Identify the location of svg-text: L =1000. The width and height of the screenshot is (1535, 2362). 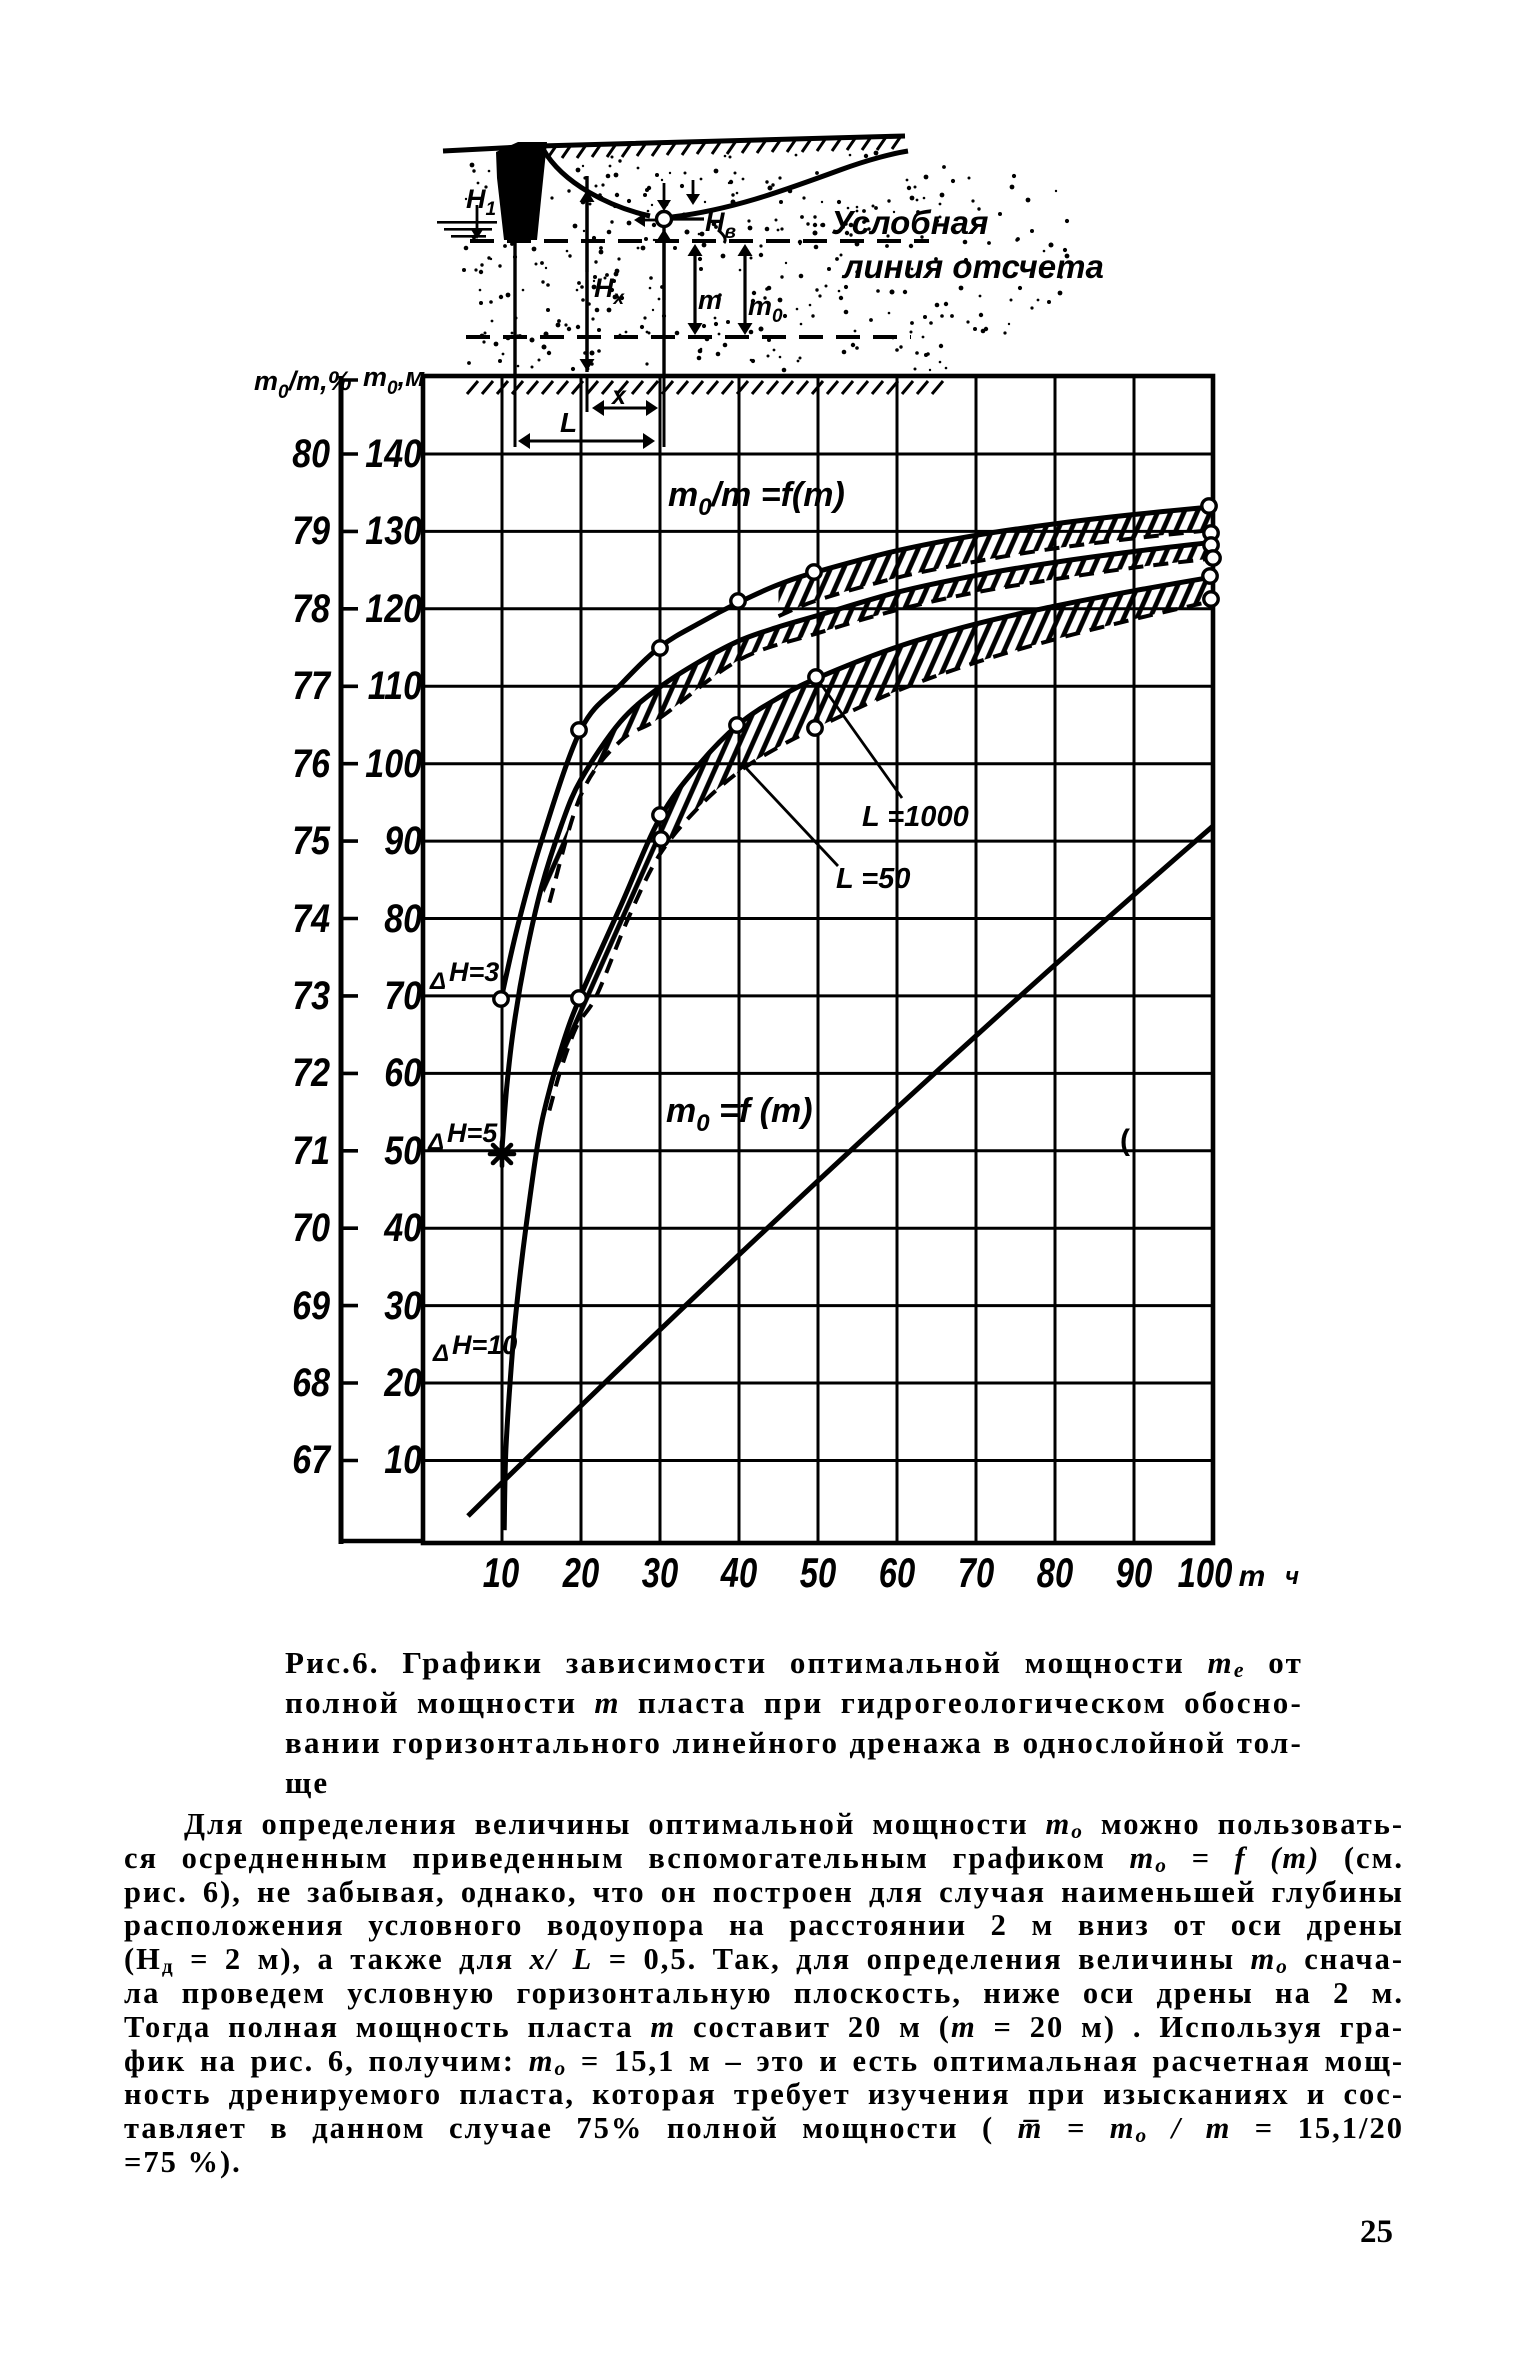
(915, 817).